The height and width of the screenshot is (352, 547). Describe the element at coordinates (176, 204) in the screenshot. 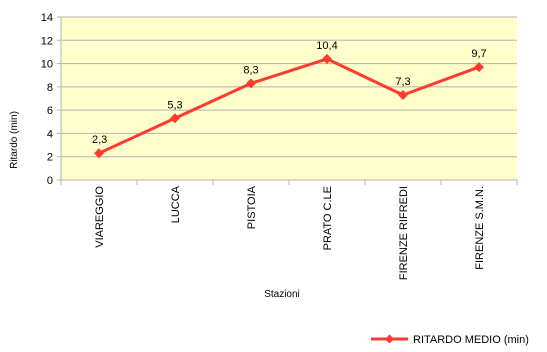

I see `x-tick-label: LUCCA` at that location.